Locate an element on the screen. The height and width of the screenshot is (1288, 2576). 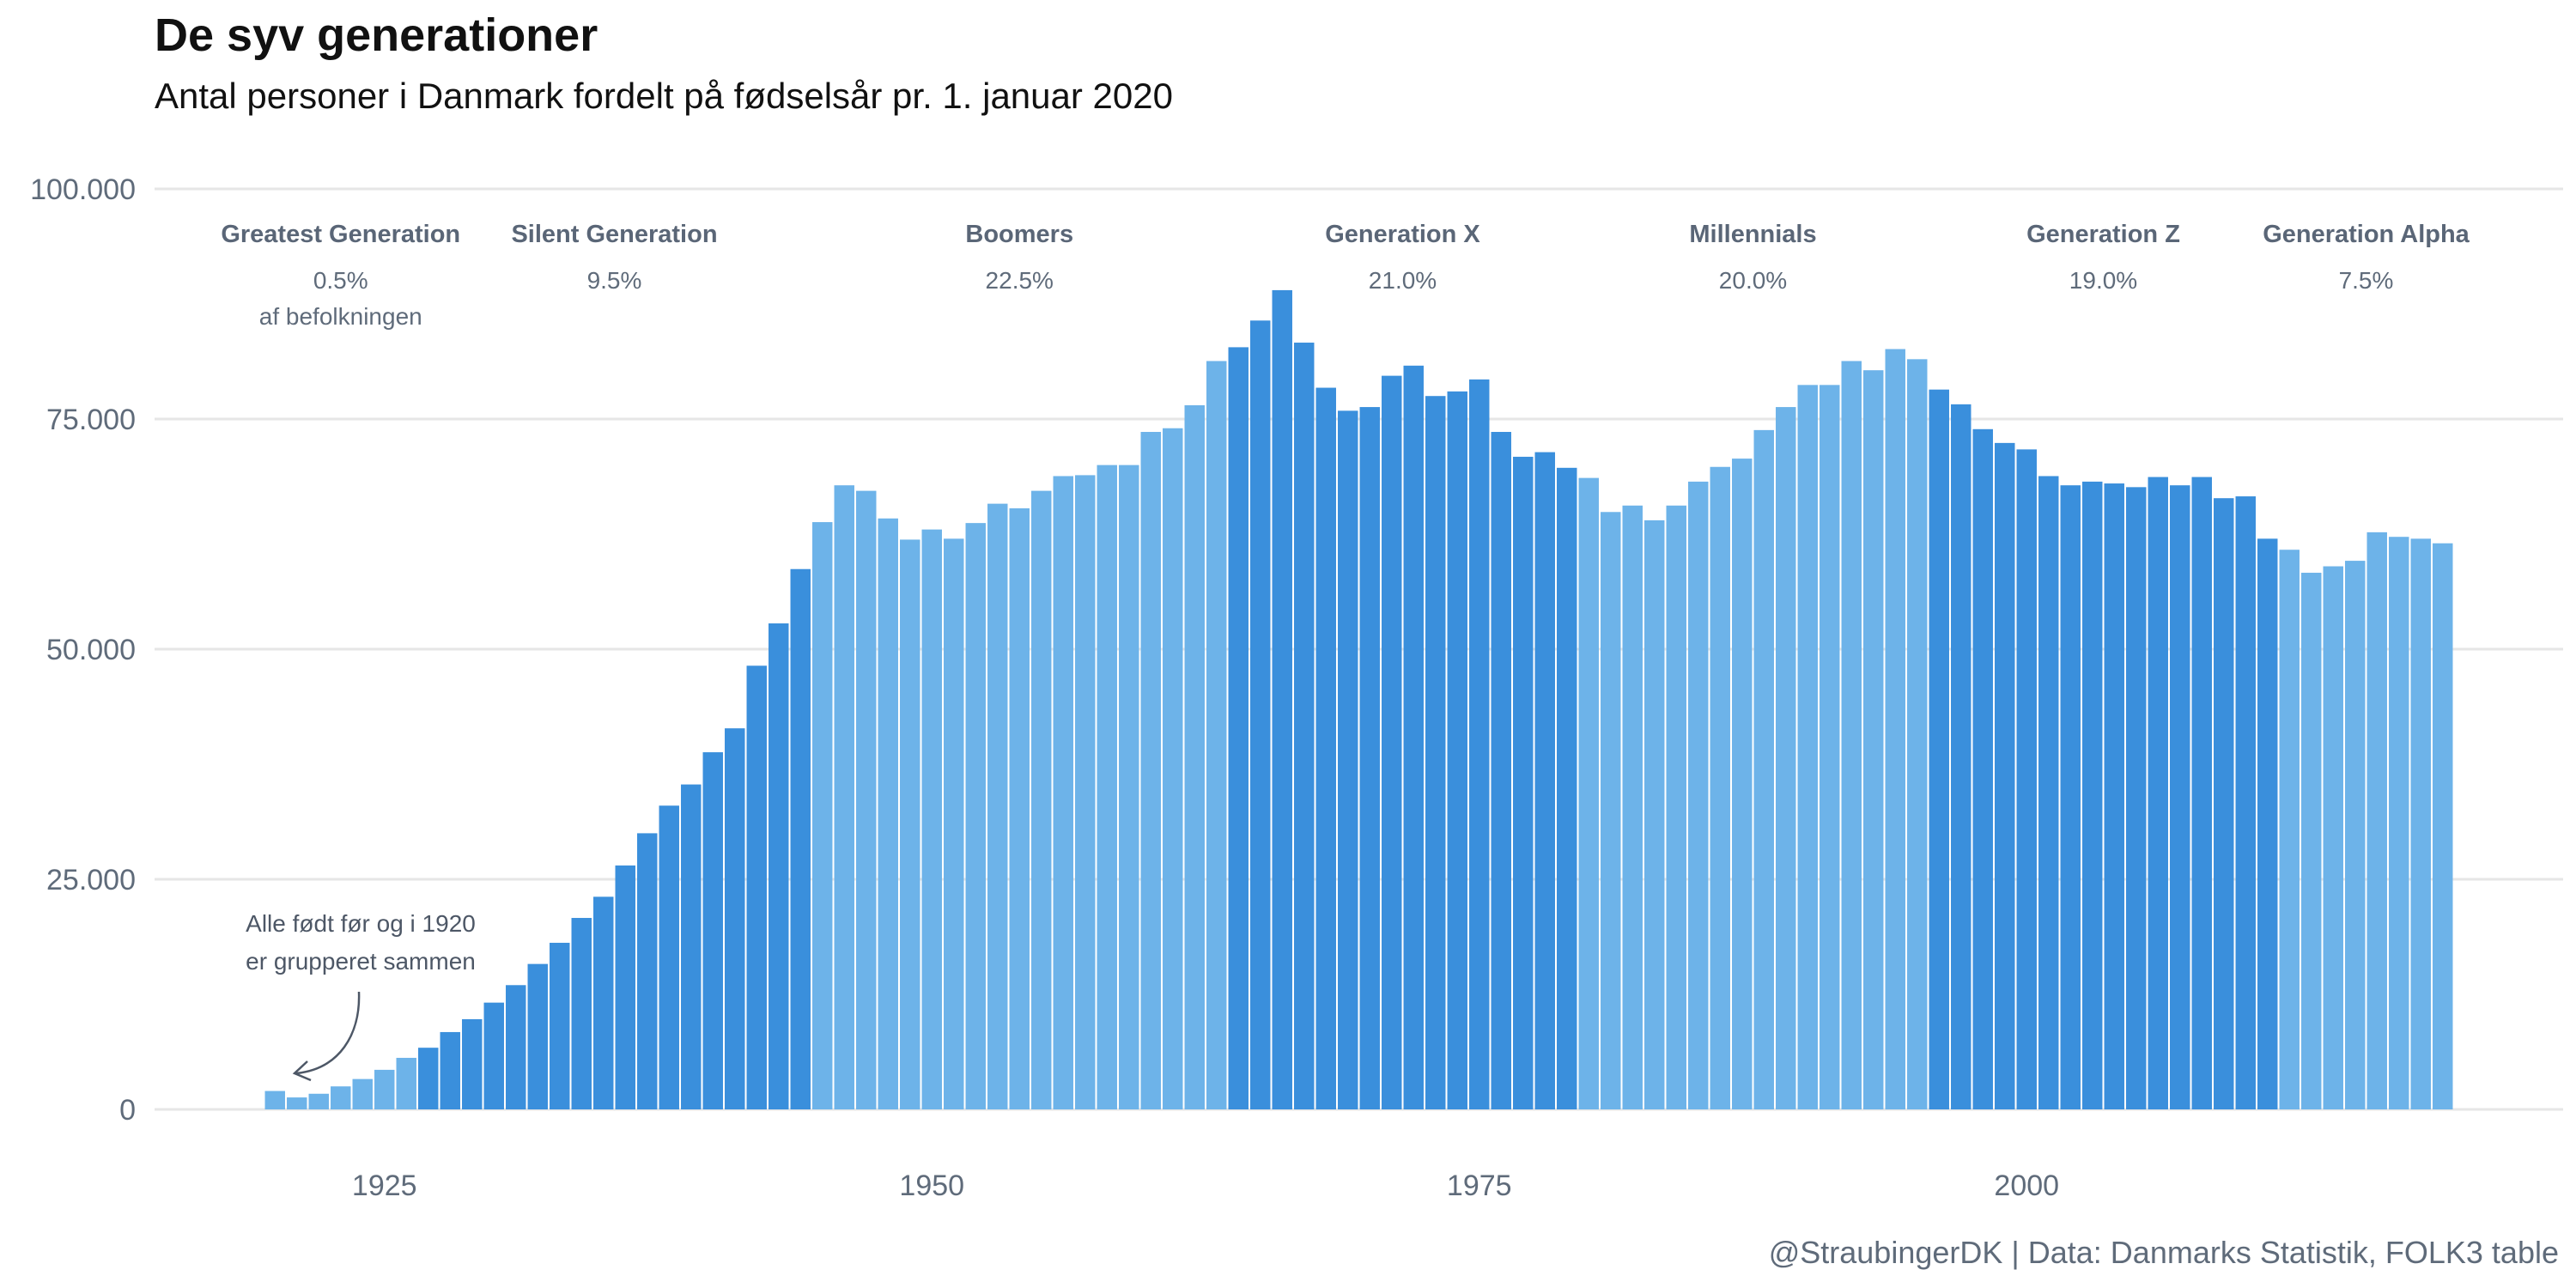
bar-1973 is located at coordinates (1436, 753).